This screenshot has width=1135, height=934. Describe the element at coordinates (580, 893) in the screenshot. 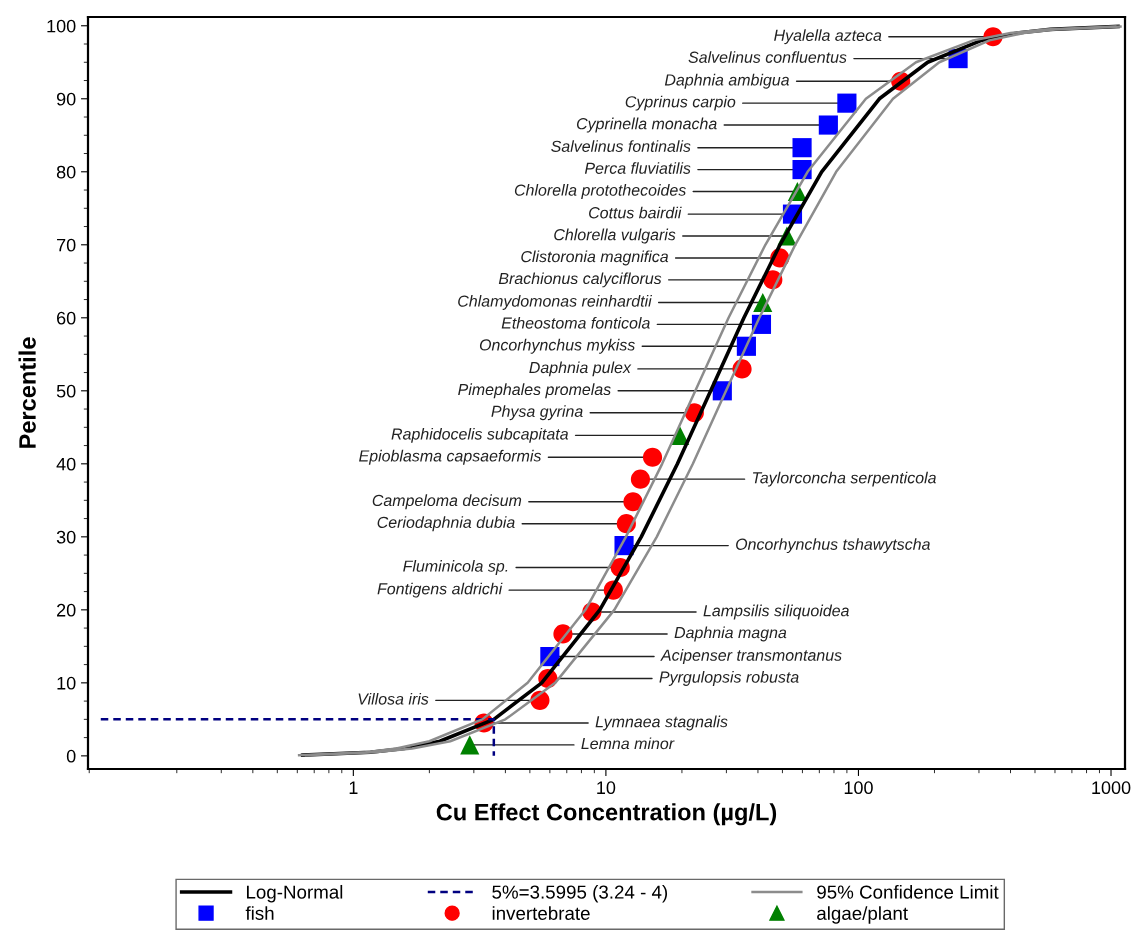

I see `legend-label: 5%=3.5995 (3.24 - 4)` at that location.